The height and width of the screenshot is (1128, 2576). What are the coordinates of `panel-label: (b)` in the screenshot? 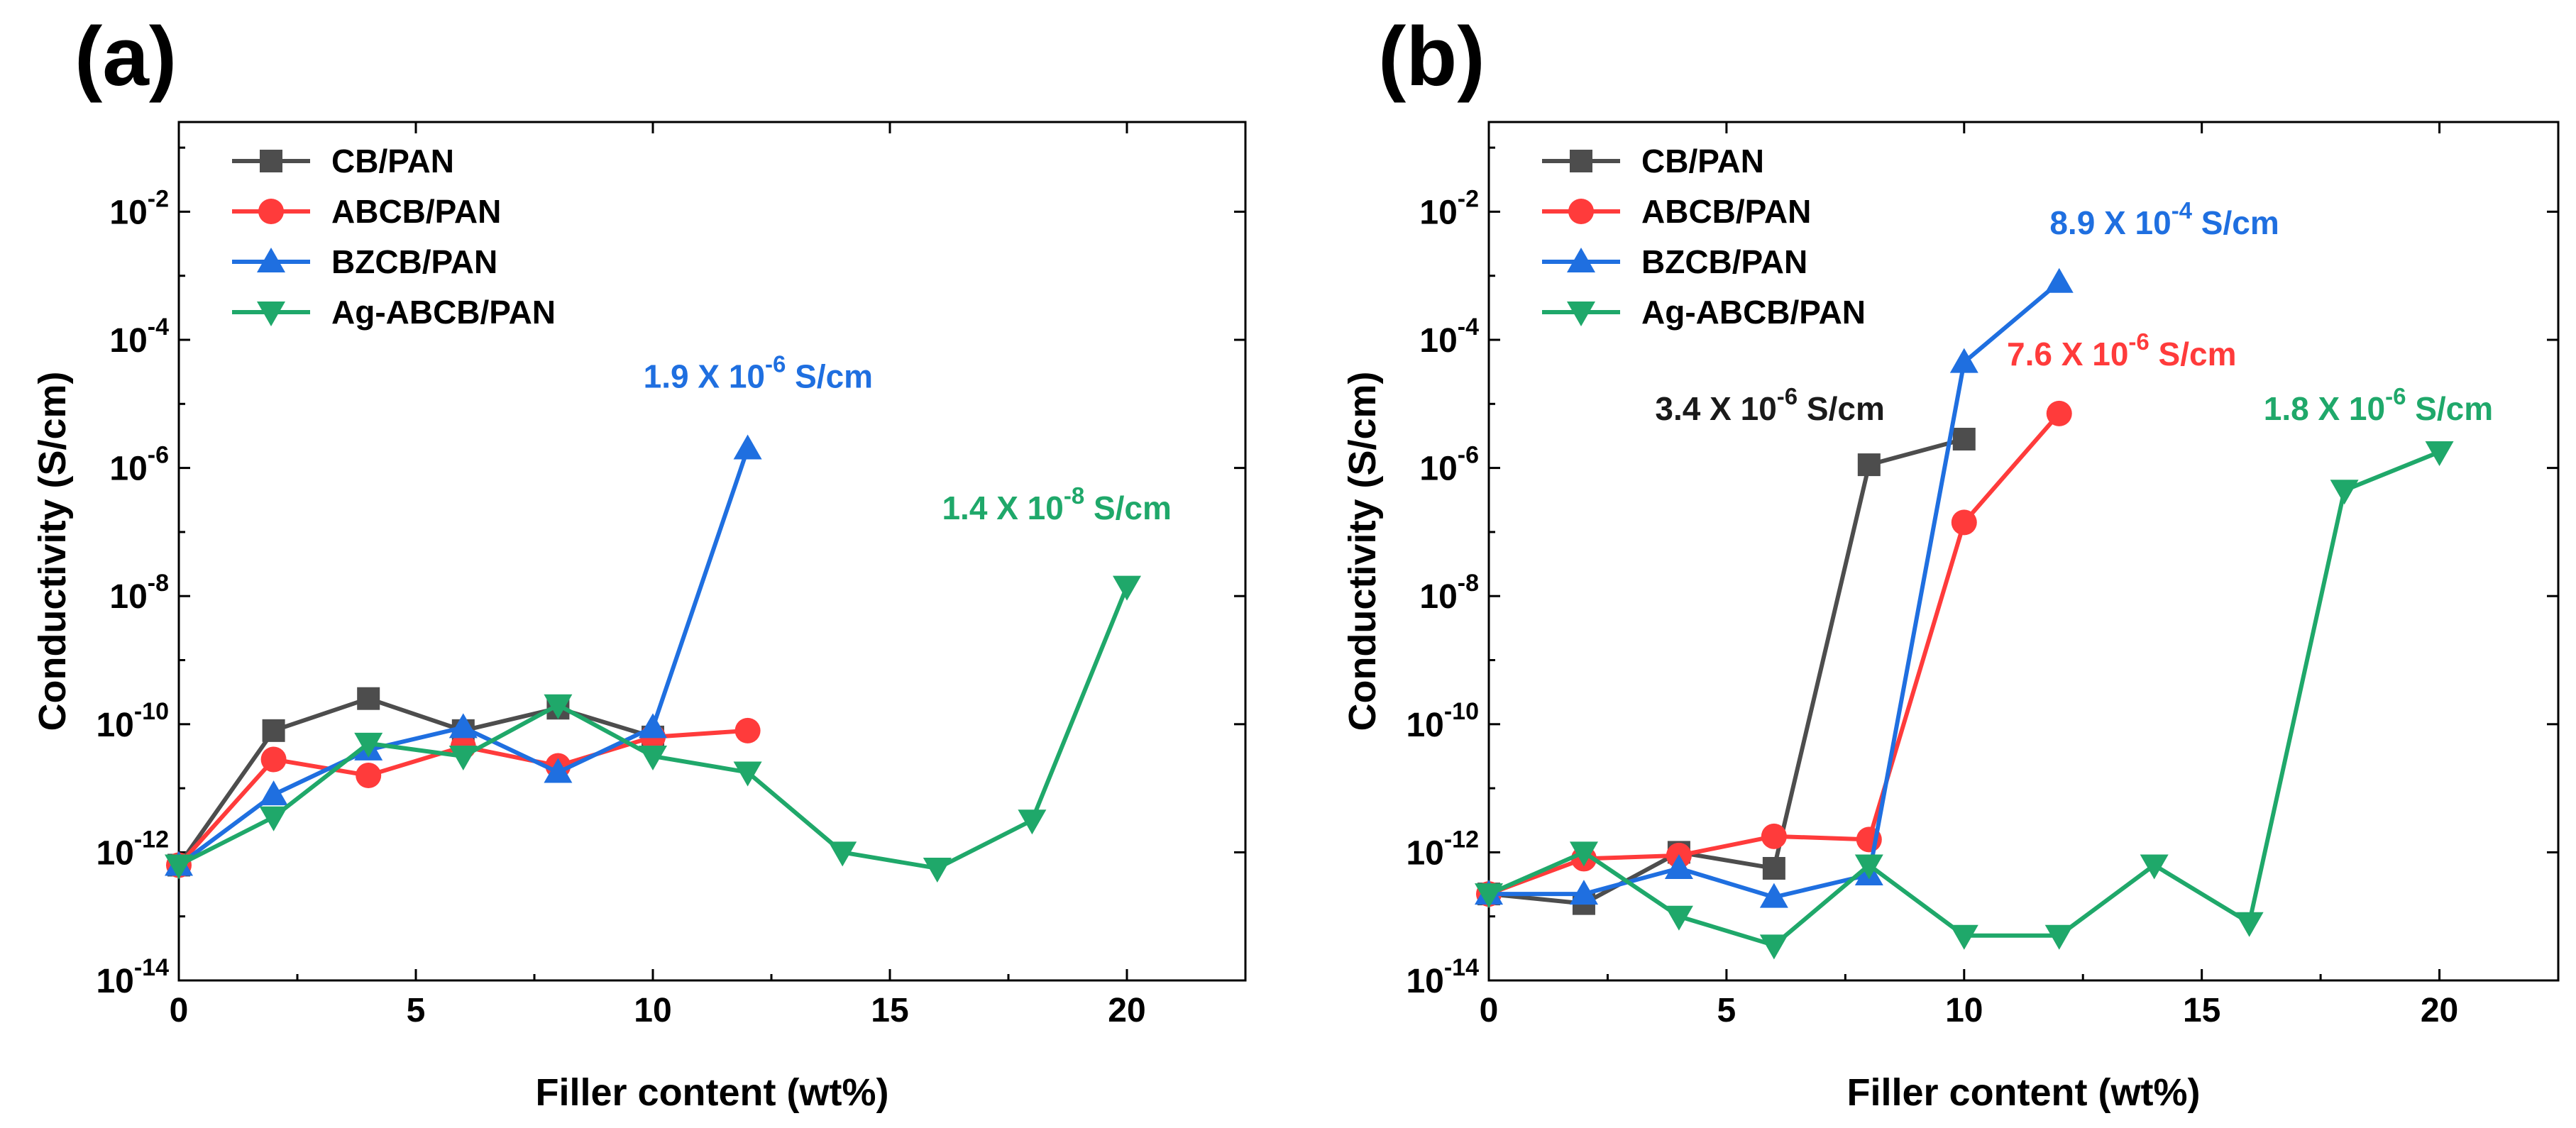 It's located at (1431, 57).